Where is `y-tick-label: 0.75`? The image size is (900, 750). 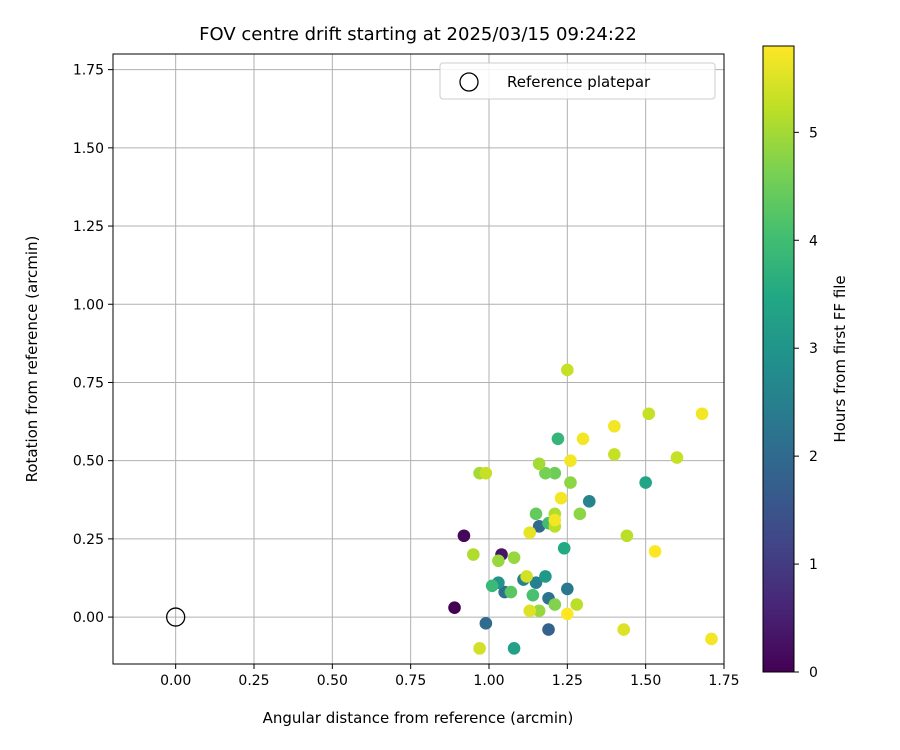
y-tick-label: 0.75 is located at coordinates (88, 383).